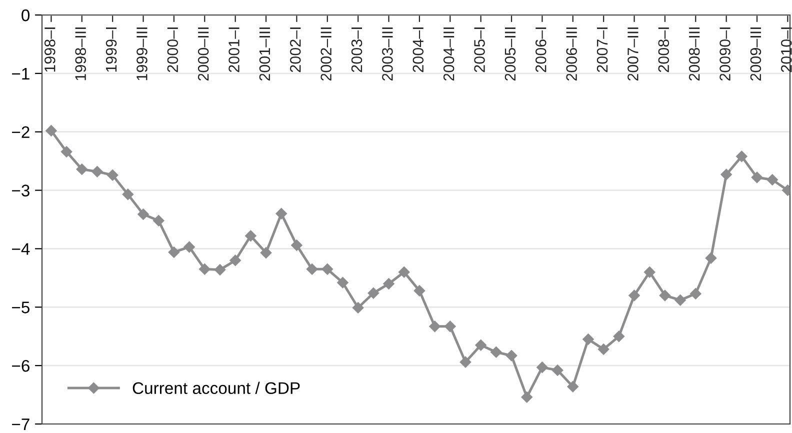  Describe the element at coordinates (21, 74) in the screenshot. I see `y-tick-label: −1` at that location.